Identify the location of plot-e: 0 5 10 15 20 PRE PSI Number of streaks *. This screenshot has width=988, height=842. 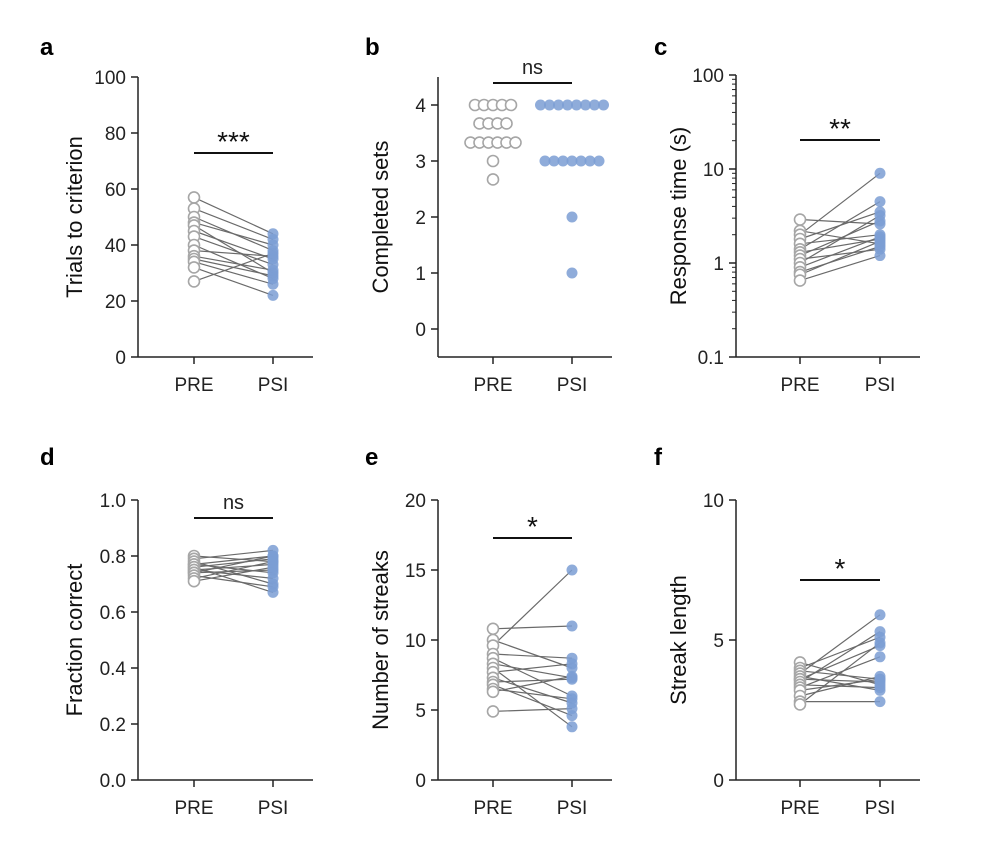
(490, 655).